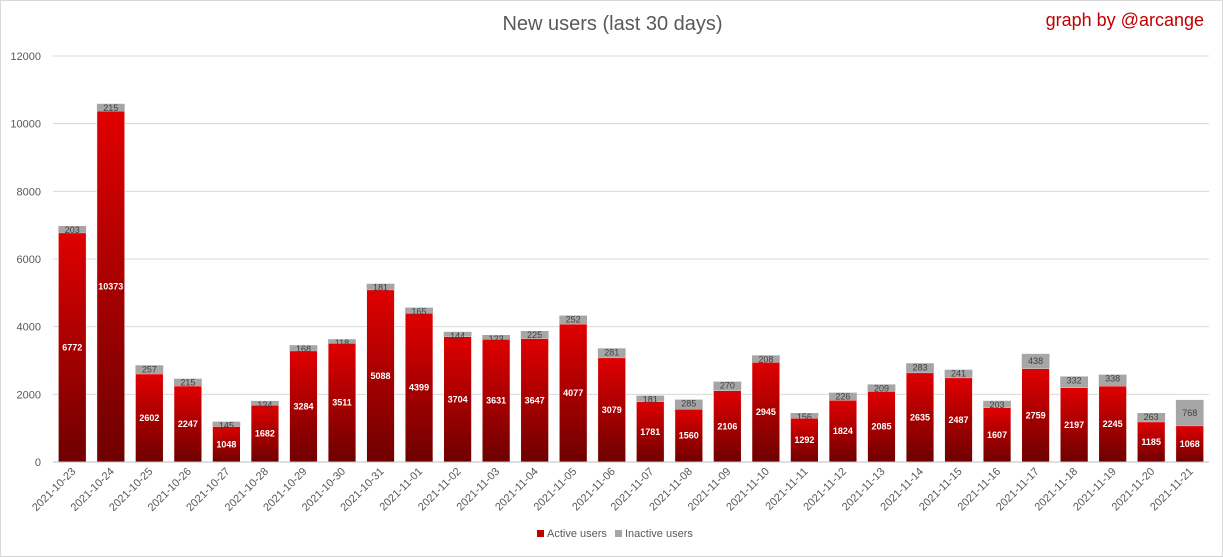  I want to click on inactive-value-label: 283, so click(919, 367).